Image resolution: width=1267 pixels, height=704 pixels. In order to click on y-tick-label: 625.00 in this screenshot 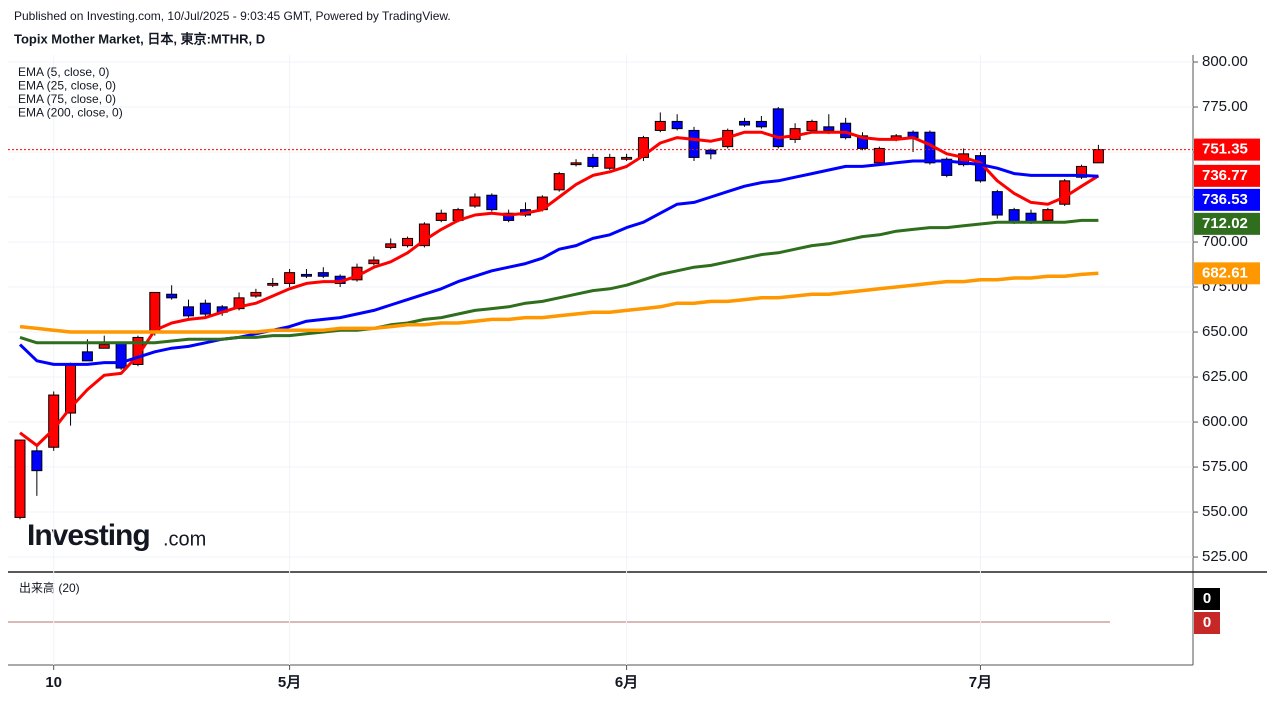, I will do `click(1225, 376)`.